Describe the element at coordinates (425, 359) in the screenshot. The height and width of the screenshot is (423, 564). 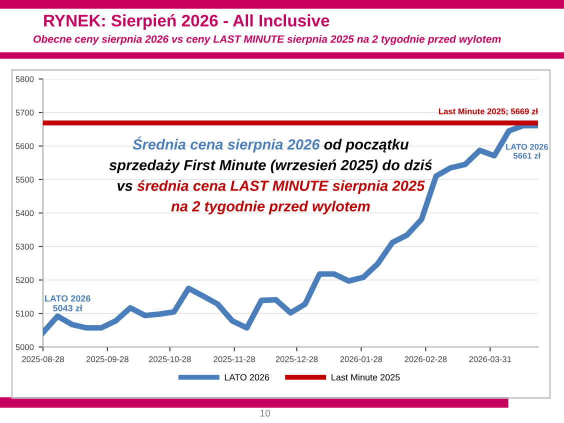
I see `x-tick-label: 2026-02-28` at that location.